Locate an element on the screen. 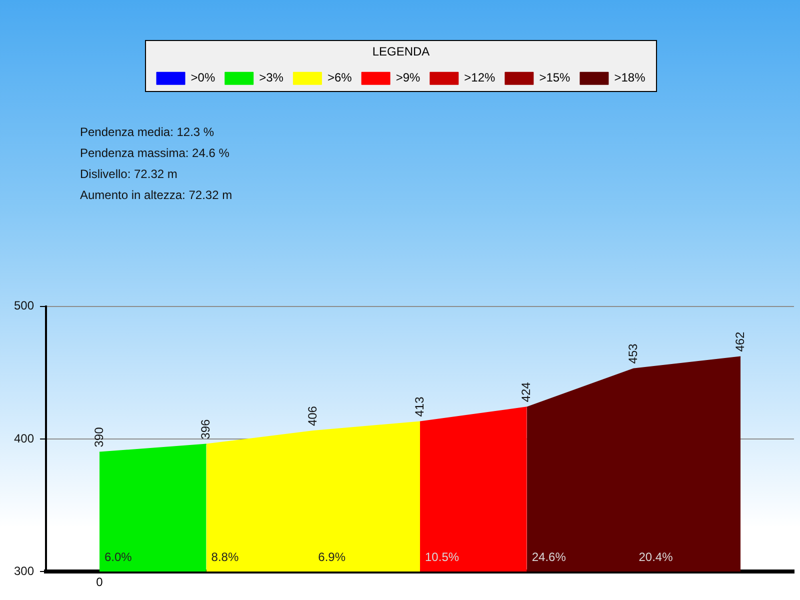 The width and height of the screenshot is (800, 600). annotation: 10.5% is located at coordinates (442, 557).